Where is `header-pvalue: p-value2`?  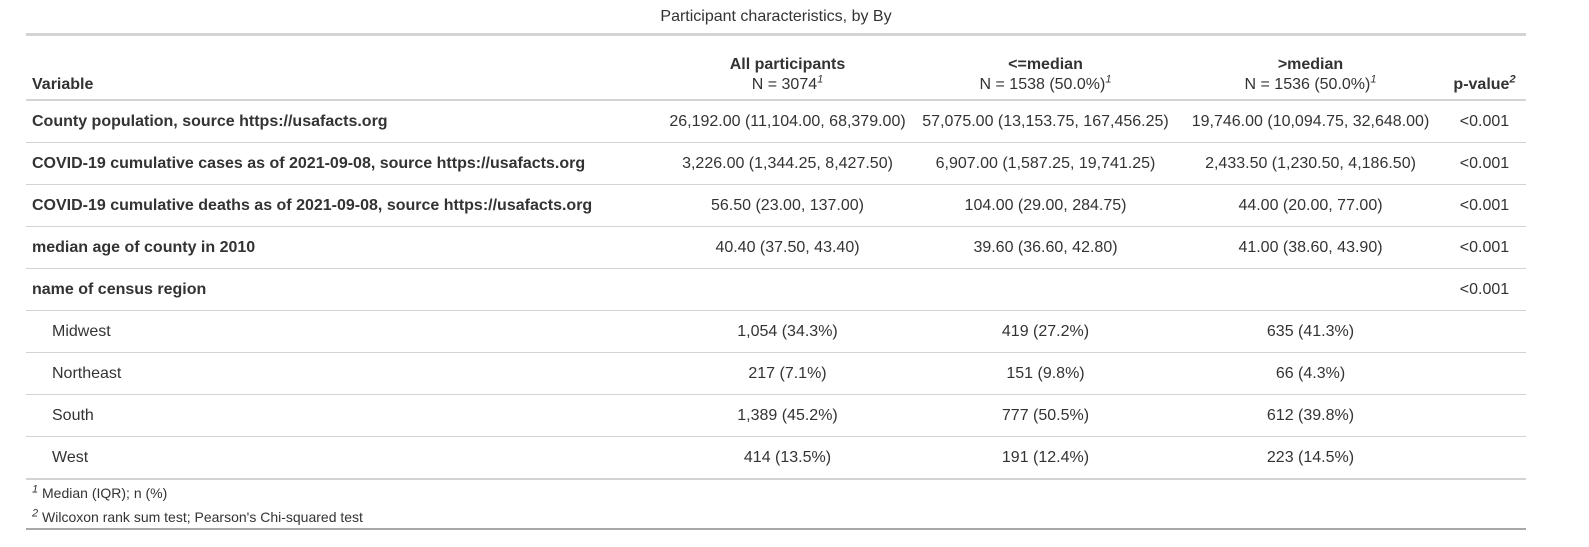 header-pvalue: p-value2 is located at coordinates (1484, 67).